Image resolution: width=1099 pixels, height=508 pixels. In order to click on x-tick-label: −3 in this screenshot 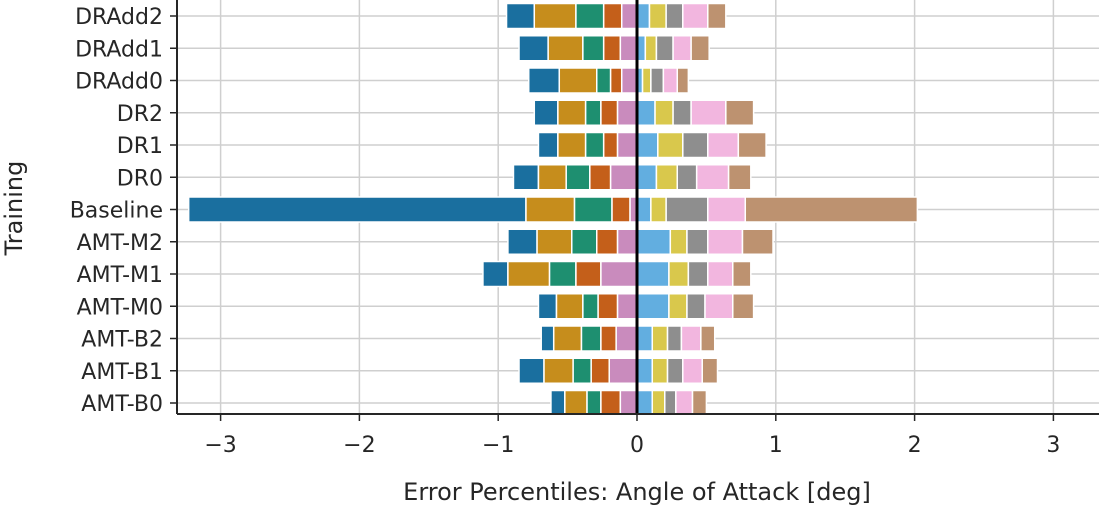, I will do `click(220, 445)`.